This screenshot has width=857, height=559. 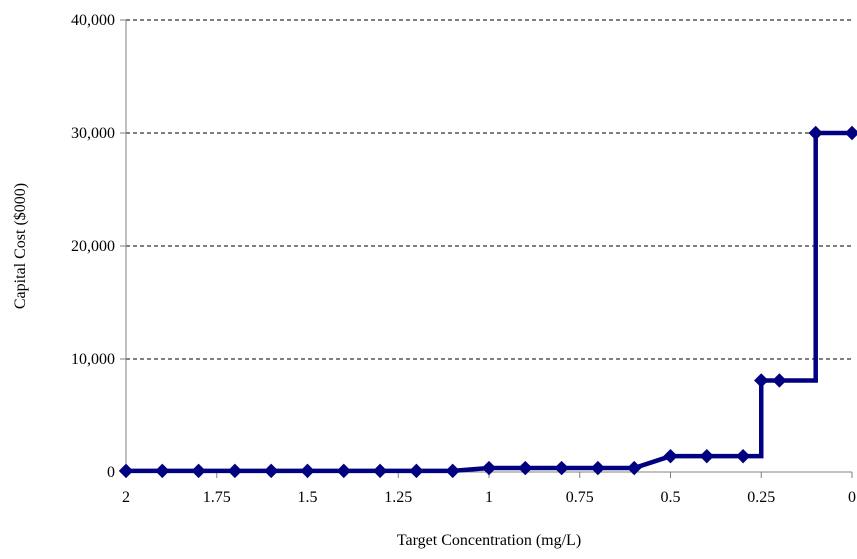 I want to click on y-tick-label: 20,000, so click(x=93, y=246).